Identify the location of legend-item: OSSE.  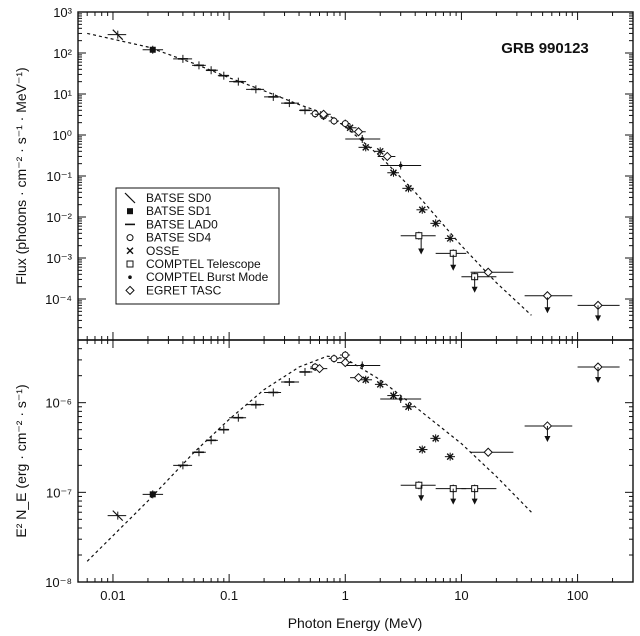
(152, 251).